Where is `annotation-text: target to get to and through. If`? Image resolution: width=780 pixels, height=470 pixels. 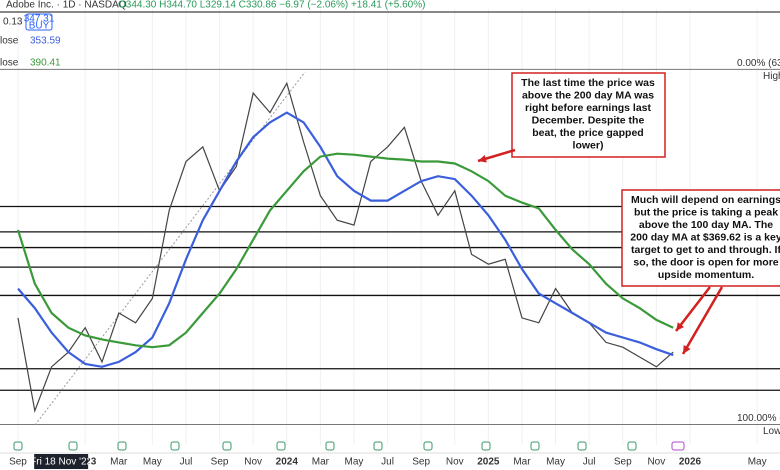 annotation-text: target to get to and through. If is located at coordinates (705, 250).